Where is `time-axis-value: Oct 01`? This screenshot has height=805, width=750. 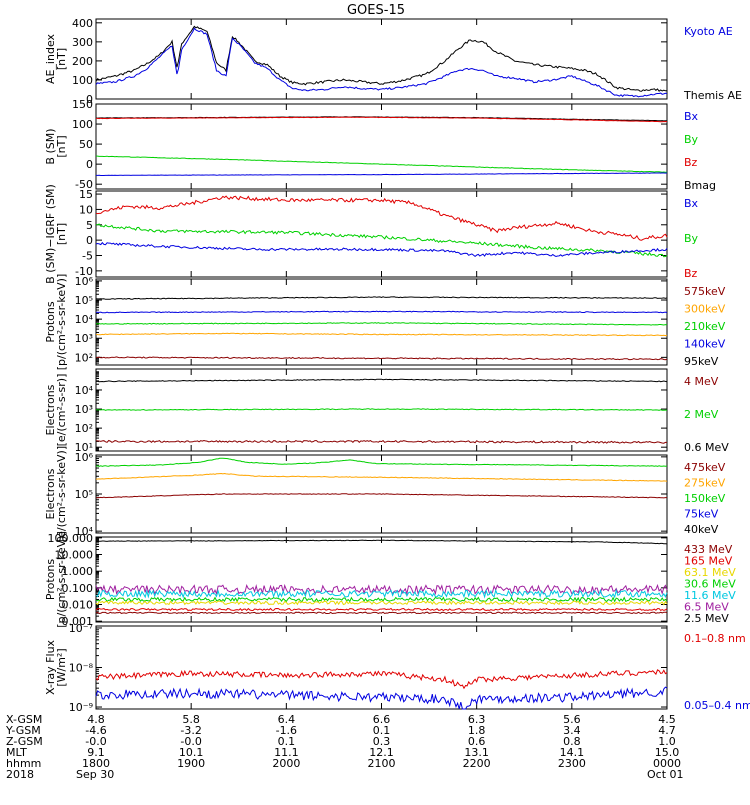 time-axis-value: Oct 01 is located at coordinates (665, 774).